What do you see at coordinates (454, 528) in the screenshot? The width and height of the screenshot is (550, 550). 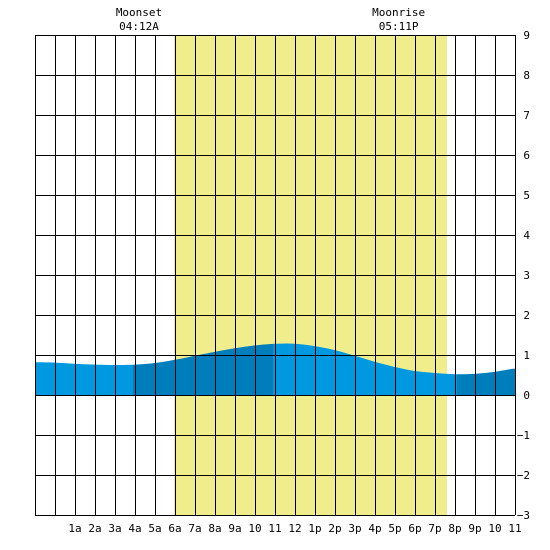 I see `x-tick-label: 8p` at bounding box center [454, 528].